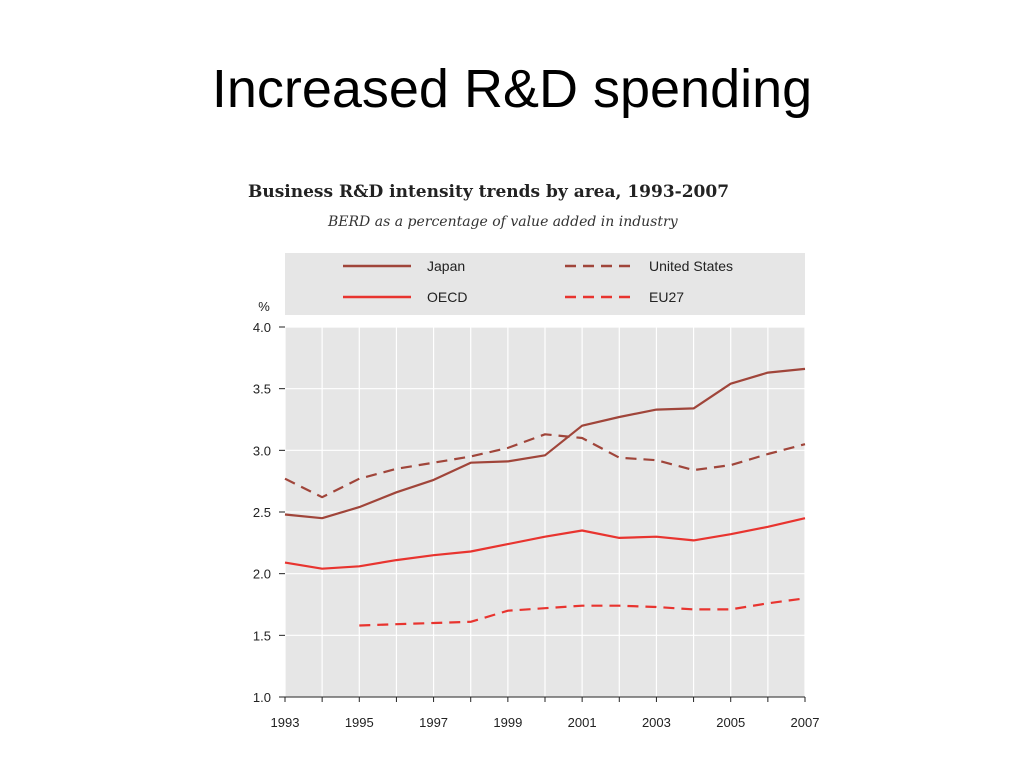  Describe the element at coordinates (262, 574) in the screenshot. I see `y-tick-label: 2.0` at that location.